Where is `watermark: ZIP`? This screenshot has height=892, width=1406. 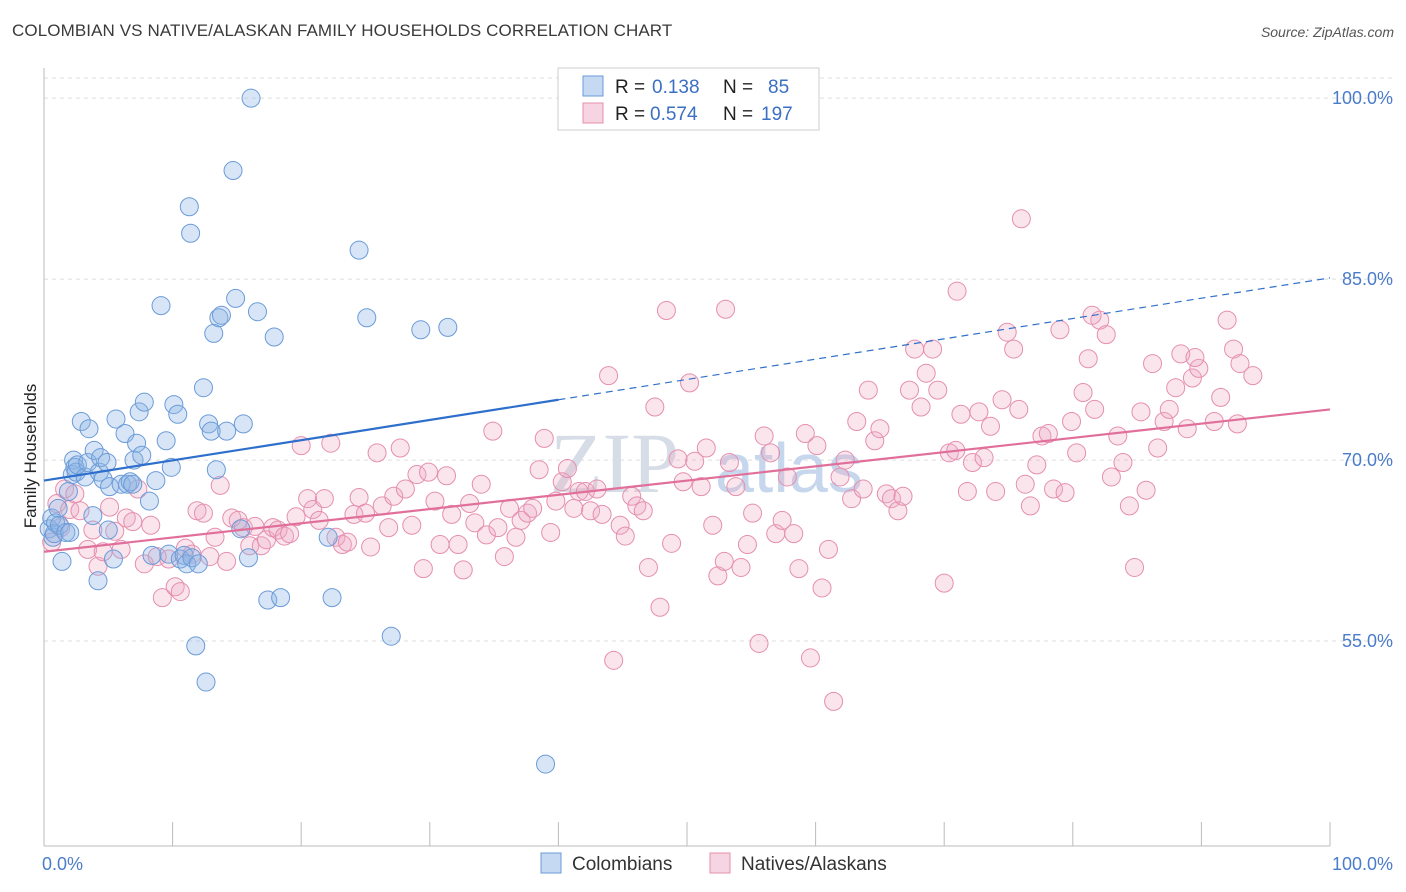 watermark: ZIP is located at coordinates (614, 463).